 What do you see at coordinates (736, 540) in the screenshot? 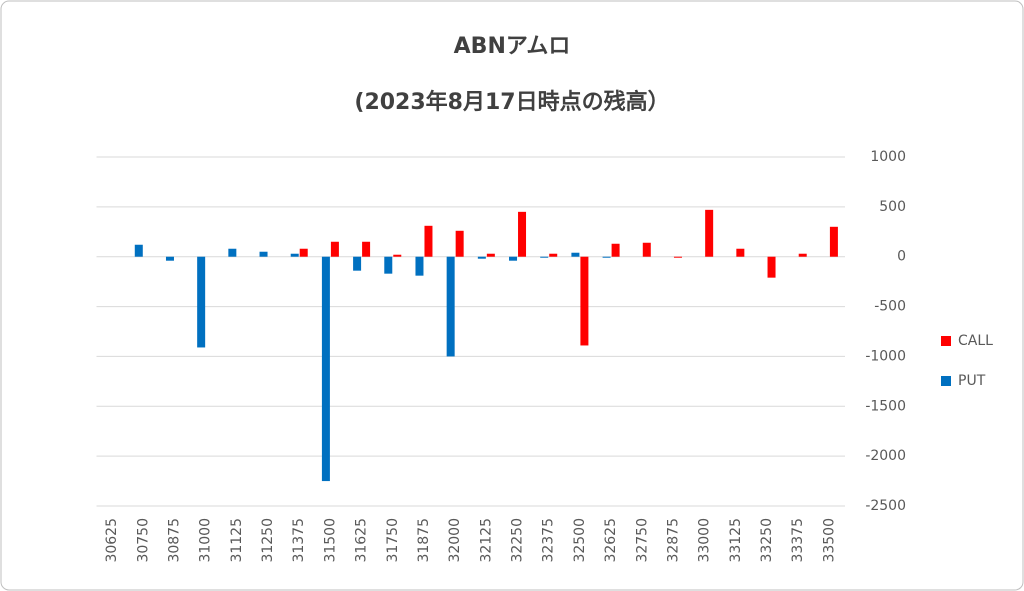
I see `x-tick-label: 33125` at bounding box center [736, 540].